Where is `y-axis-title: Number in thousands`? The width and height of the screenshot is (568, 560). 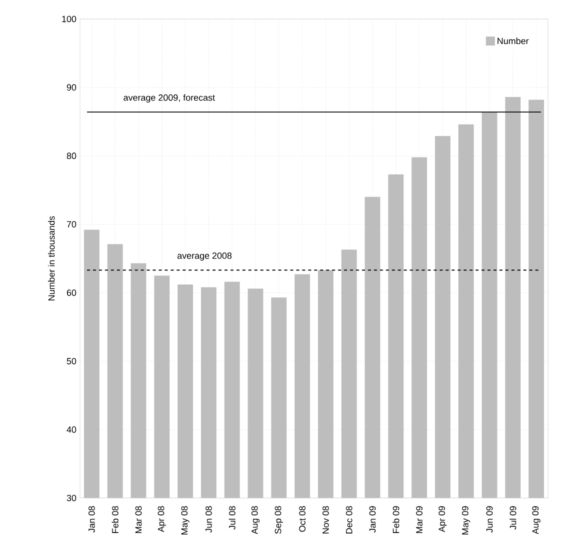
y-axis-title: Number in thousands is located at coordinates (51, 258).